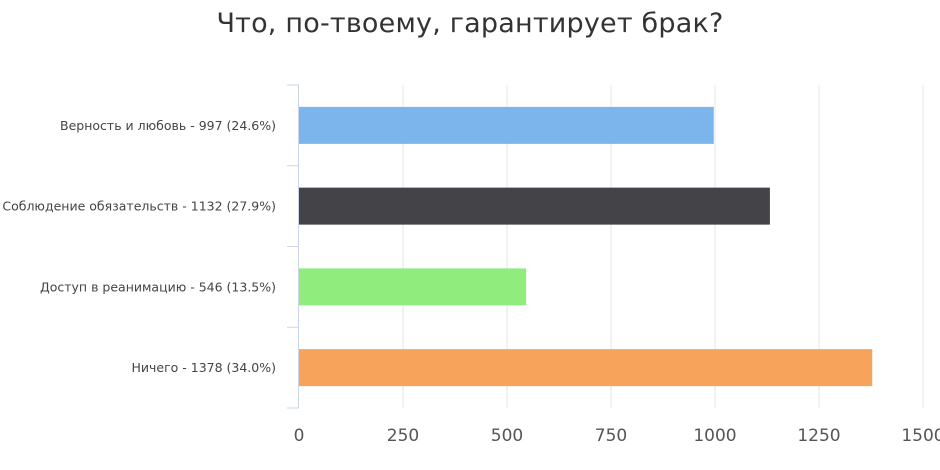  Describe the element at coordinates (507, 436) in the screenshot. I see `x-tick-label-500: 500` at that location.